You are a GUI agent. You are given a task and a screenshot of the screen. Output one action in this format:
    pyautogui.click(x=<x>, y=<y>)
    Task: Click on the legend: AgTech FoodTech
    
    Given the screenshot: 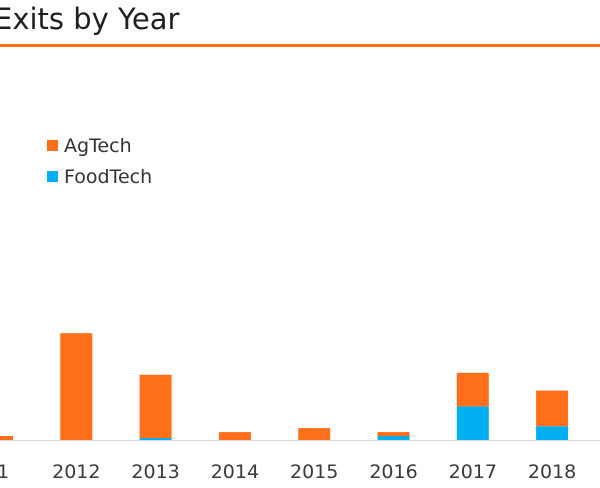 What is the action you would take?
    pyautogui.click(x=99, y=161)
    